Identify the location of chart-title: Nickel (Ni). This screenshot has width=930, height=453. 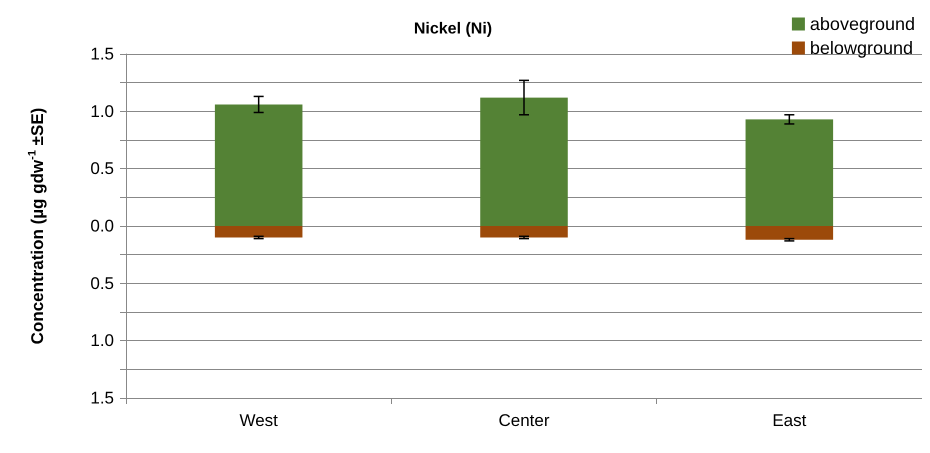
(453, 29).